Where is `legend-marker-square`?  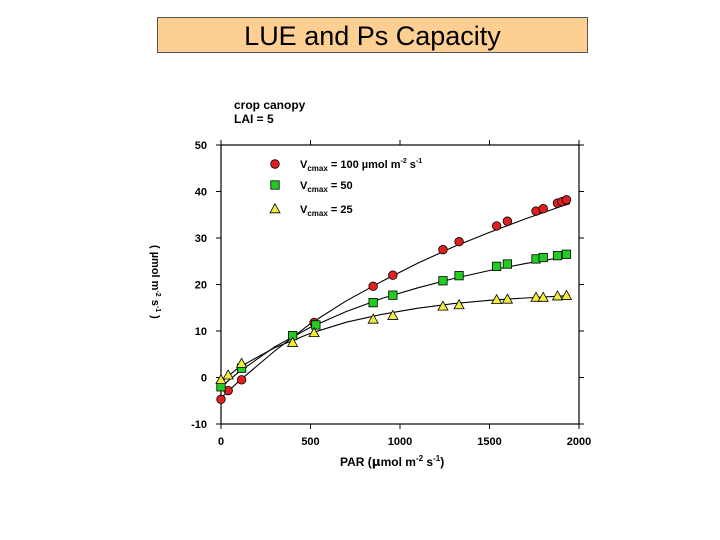 legend-marker-square is located at coordinates (275, 185).